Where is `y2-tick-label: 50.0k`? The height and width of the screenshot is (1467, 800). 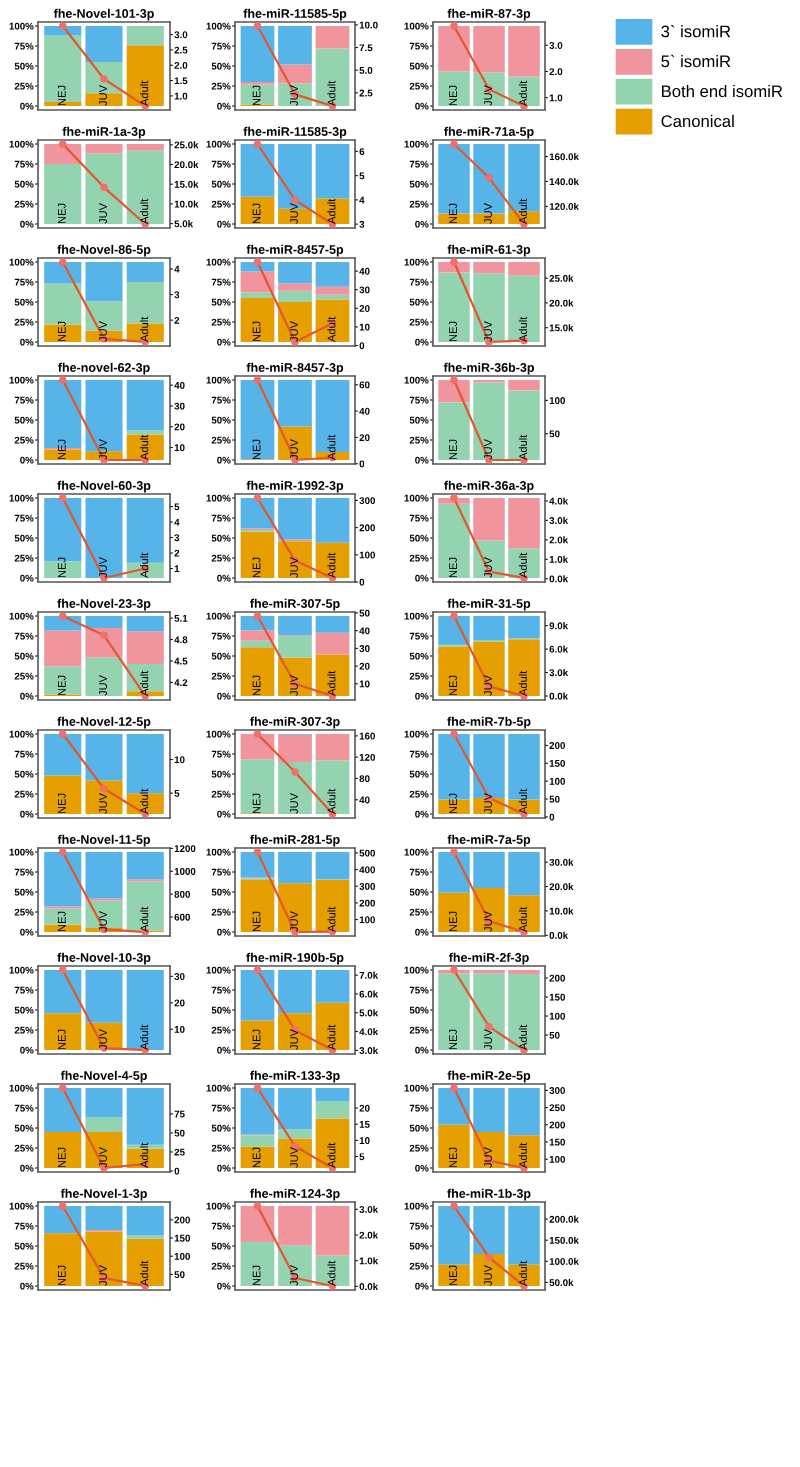
y2-tick-label: 50.0k is located at coordinates (561, 1282).